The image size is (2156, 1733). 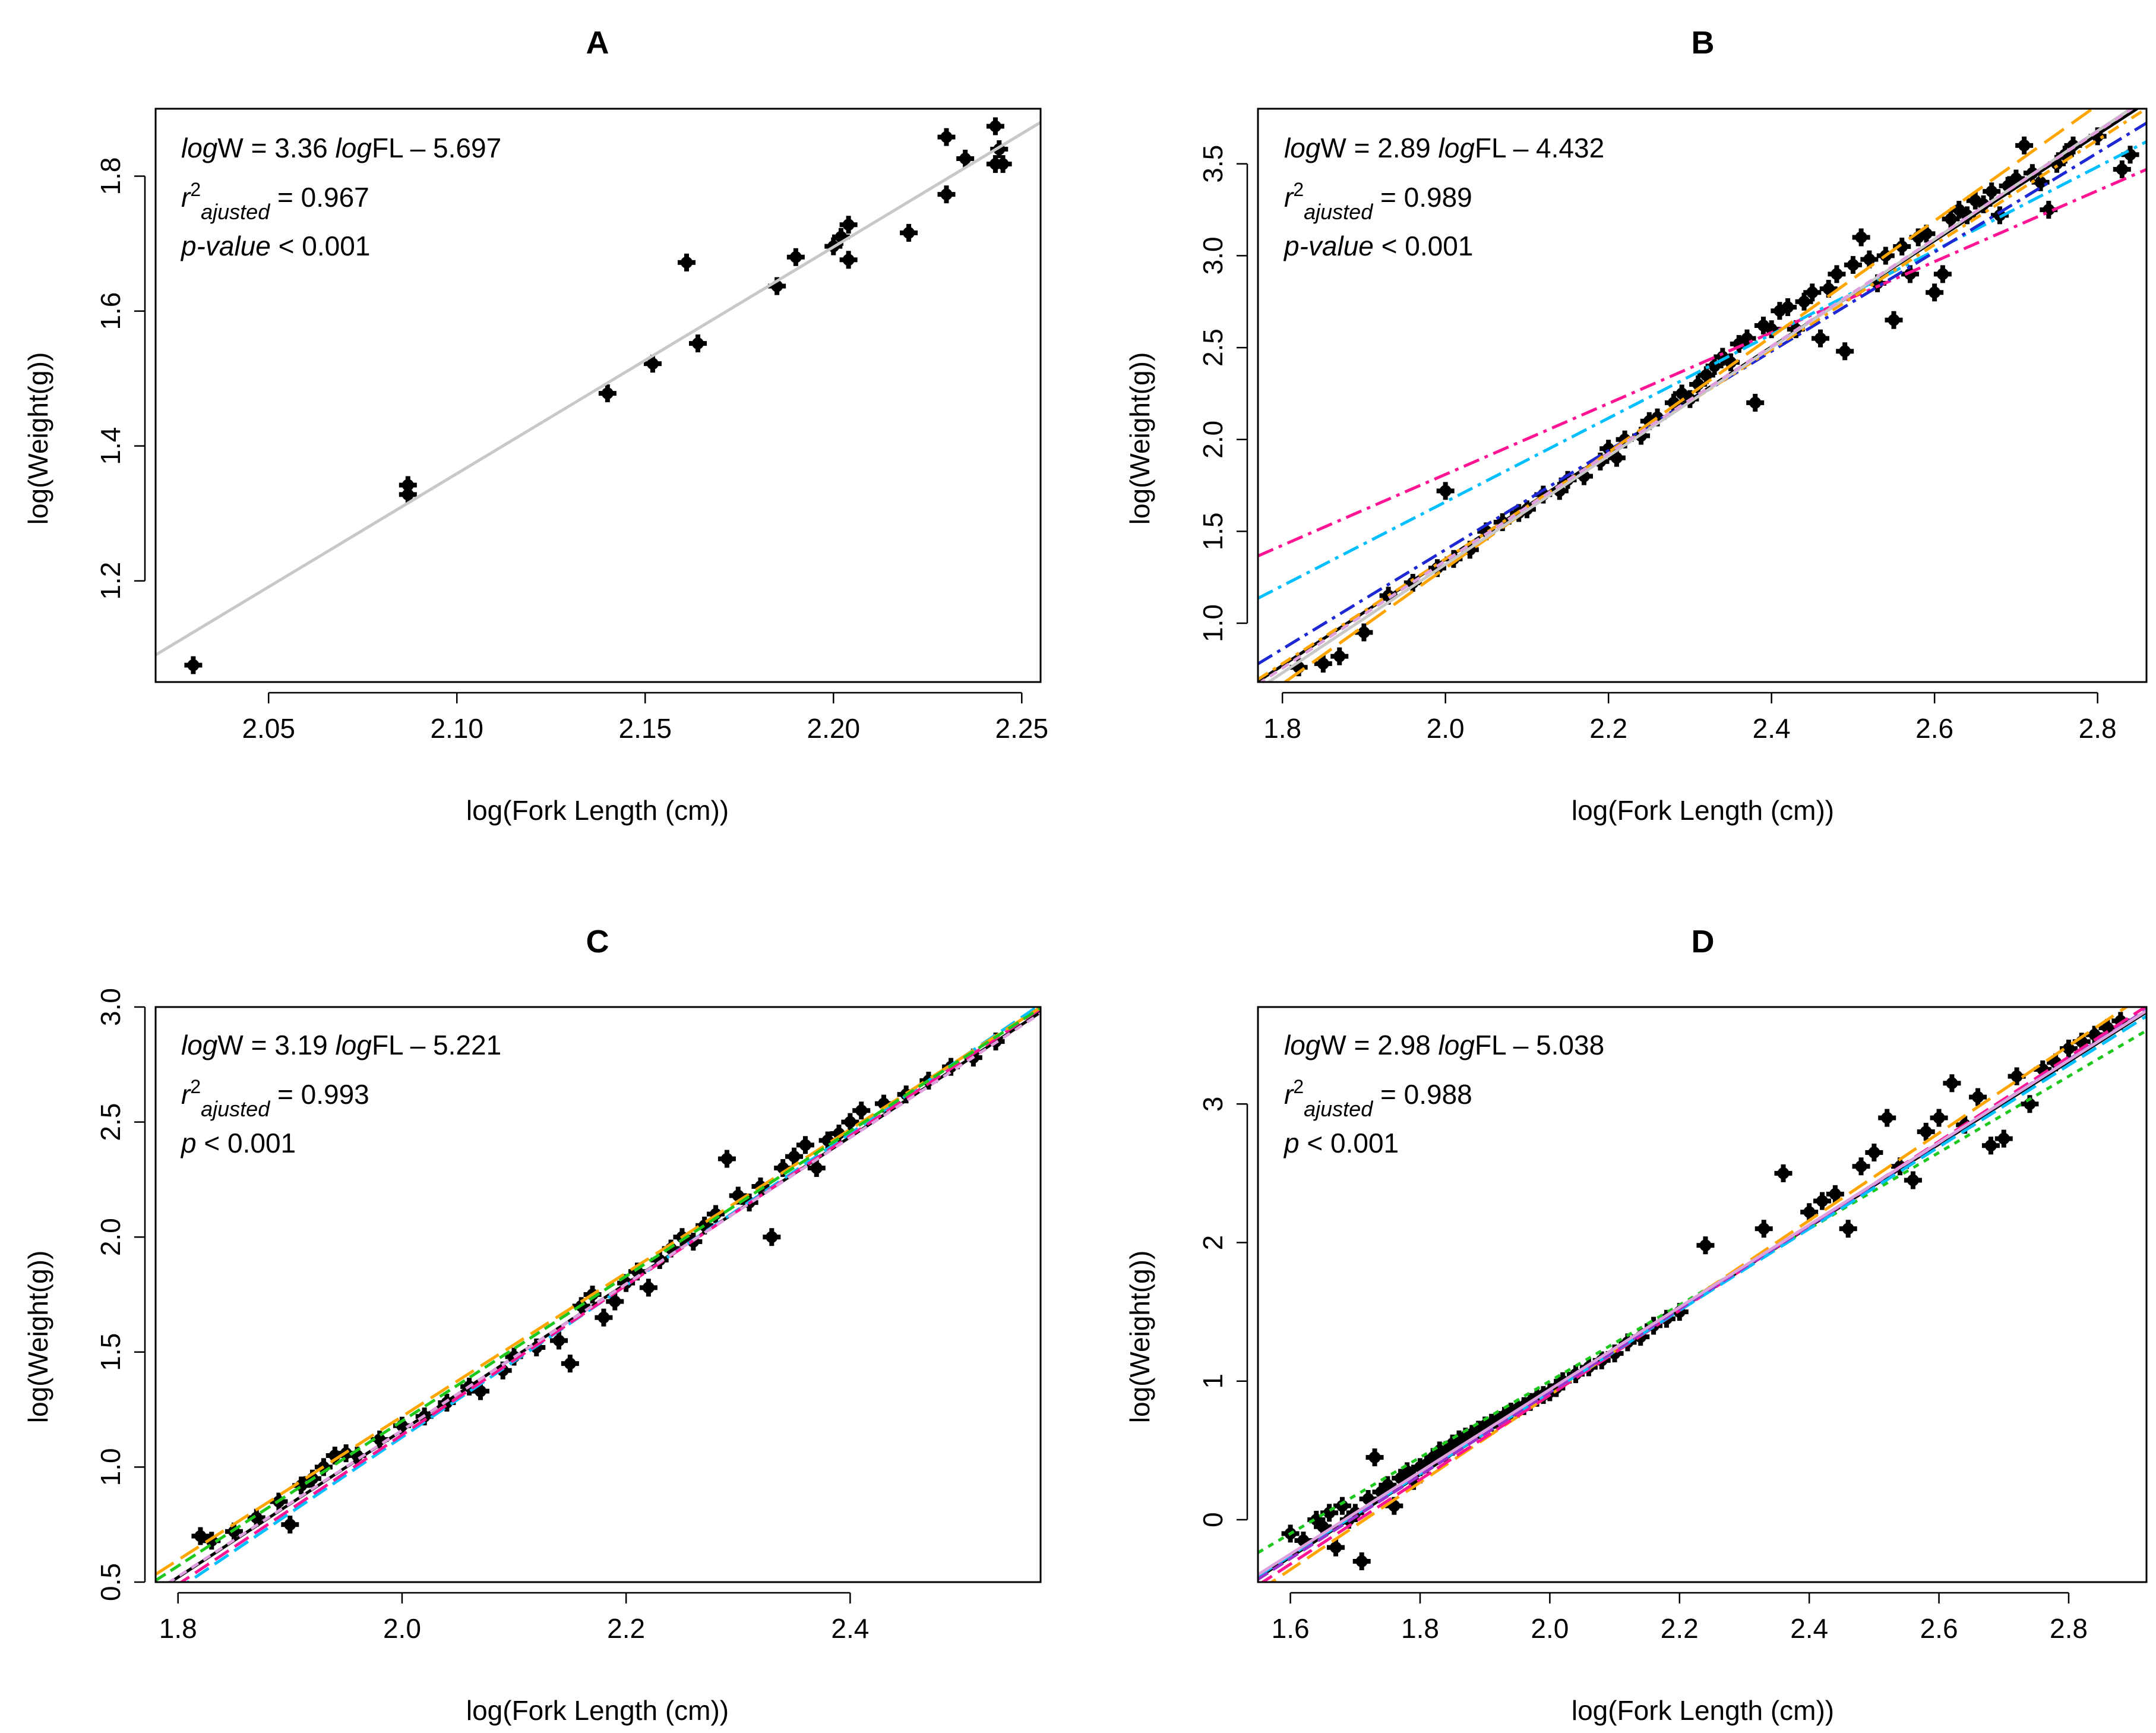 What do you see at coordinates (110, 176) in the screenshot?
I see `y-tick-label: 1.8` at bounding box center [110, 176].